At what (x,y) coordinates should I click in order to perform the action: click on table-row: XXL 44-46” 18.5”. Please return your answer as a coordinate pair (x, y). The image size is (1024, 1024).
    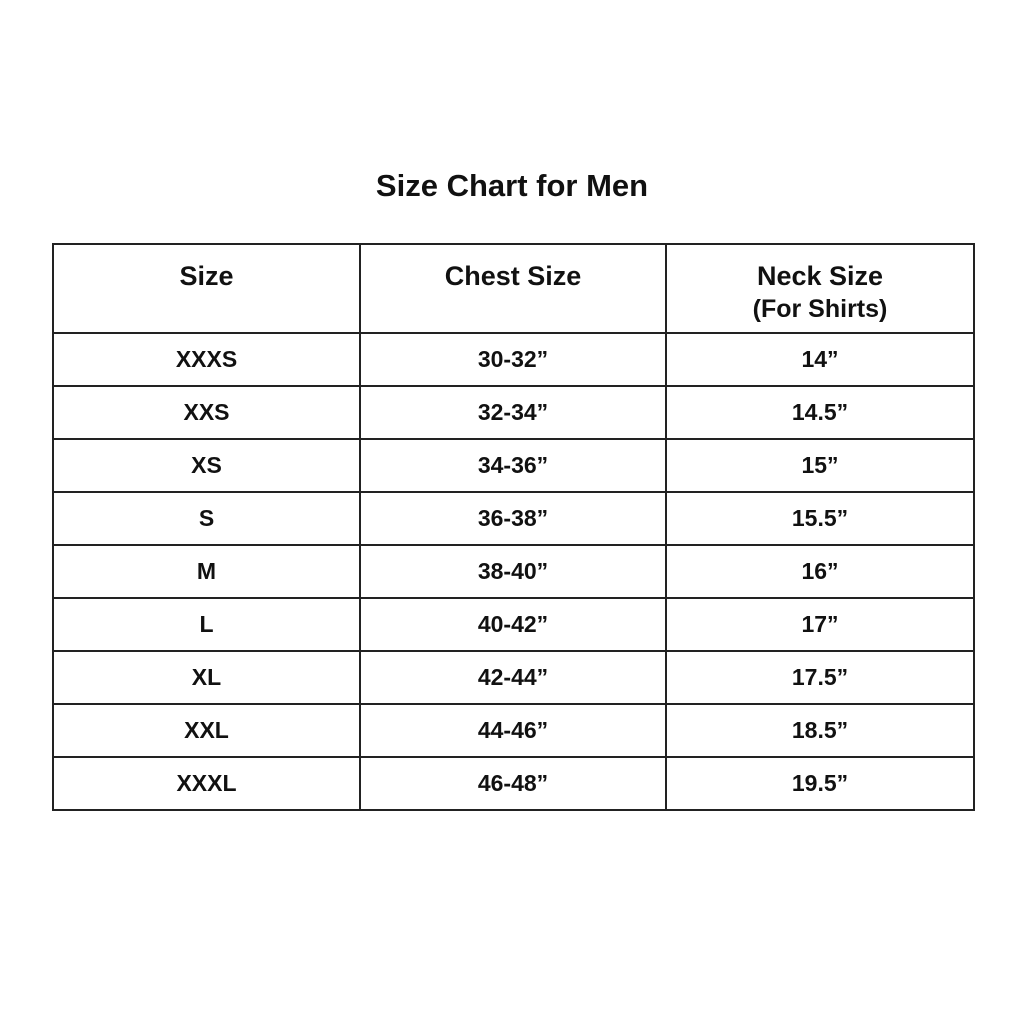
    Looking at the image, I should click on (513, 730).